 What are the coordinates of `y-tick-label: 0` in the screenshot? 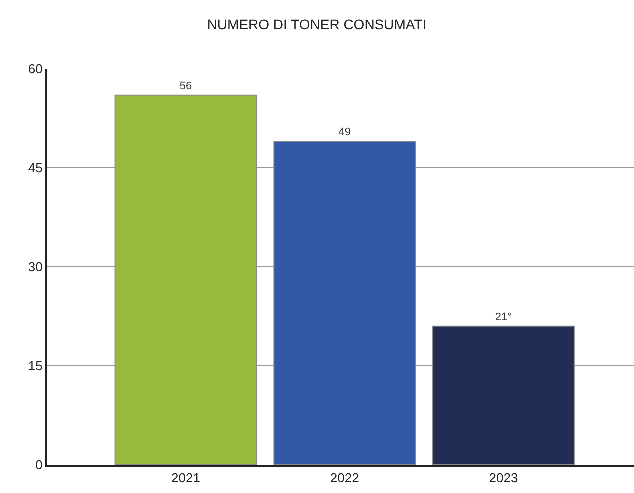 It's located at (39, 465).